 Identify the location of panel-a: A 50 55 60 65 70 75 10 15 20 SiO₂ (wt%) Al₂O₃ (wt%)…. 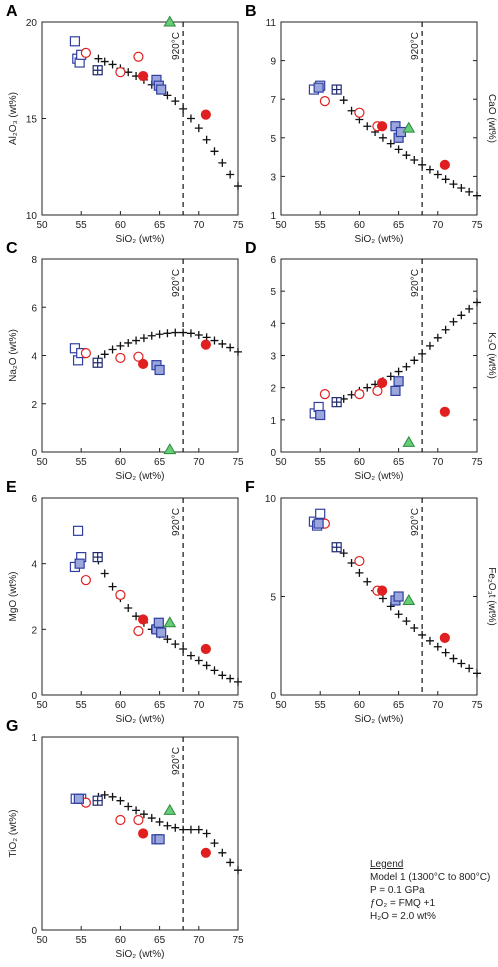
(125, 124).